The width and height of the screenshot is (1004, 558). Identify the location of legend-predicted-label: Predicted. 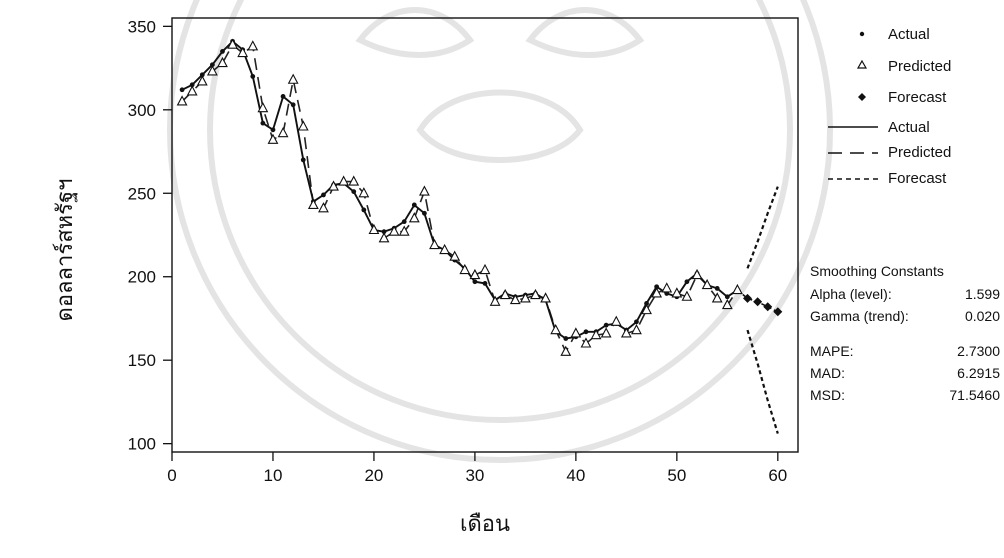
(919, 66).